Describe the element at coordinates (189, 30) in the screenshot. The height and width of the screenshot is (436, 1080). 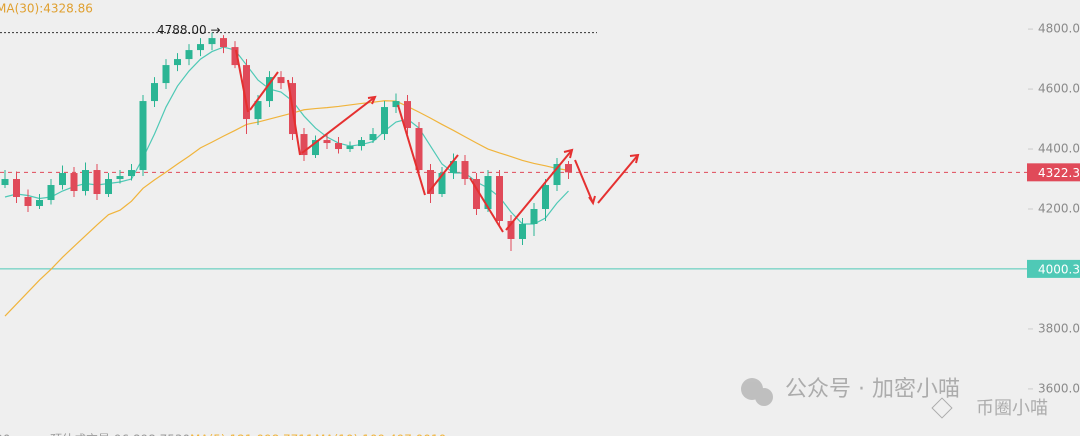
I see `high-label: 4788.00 →` at that location.